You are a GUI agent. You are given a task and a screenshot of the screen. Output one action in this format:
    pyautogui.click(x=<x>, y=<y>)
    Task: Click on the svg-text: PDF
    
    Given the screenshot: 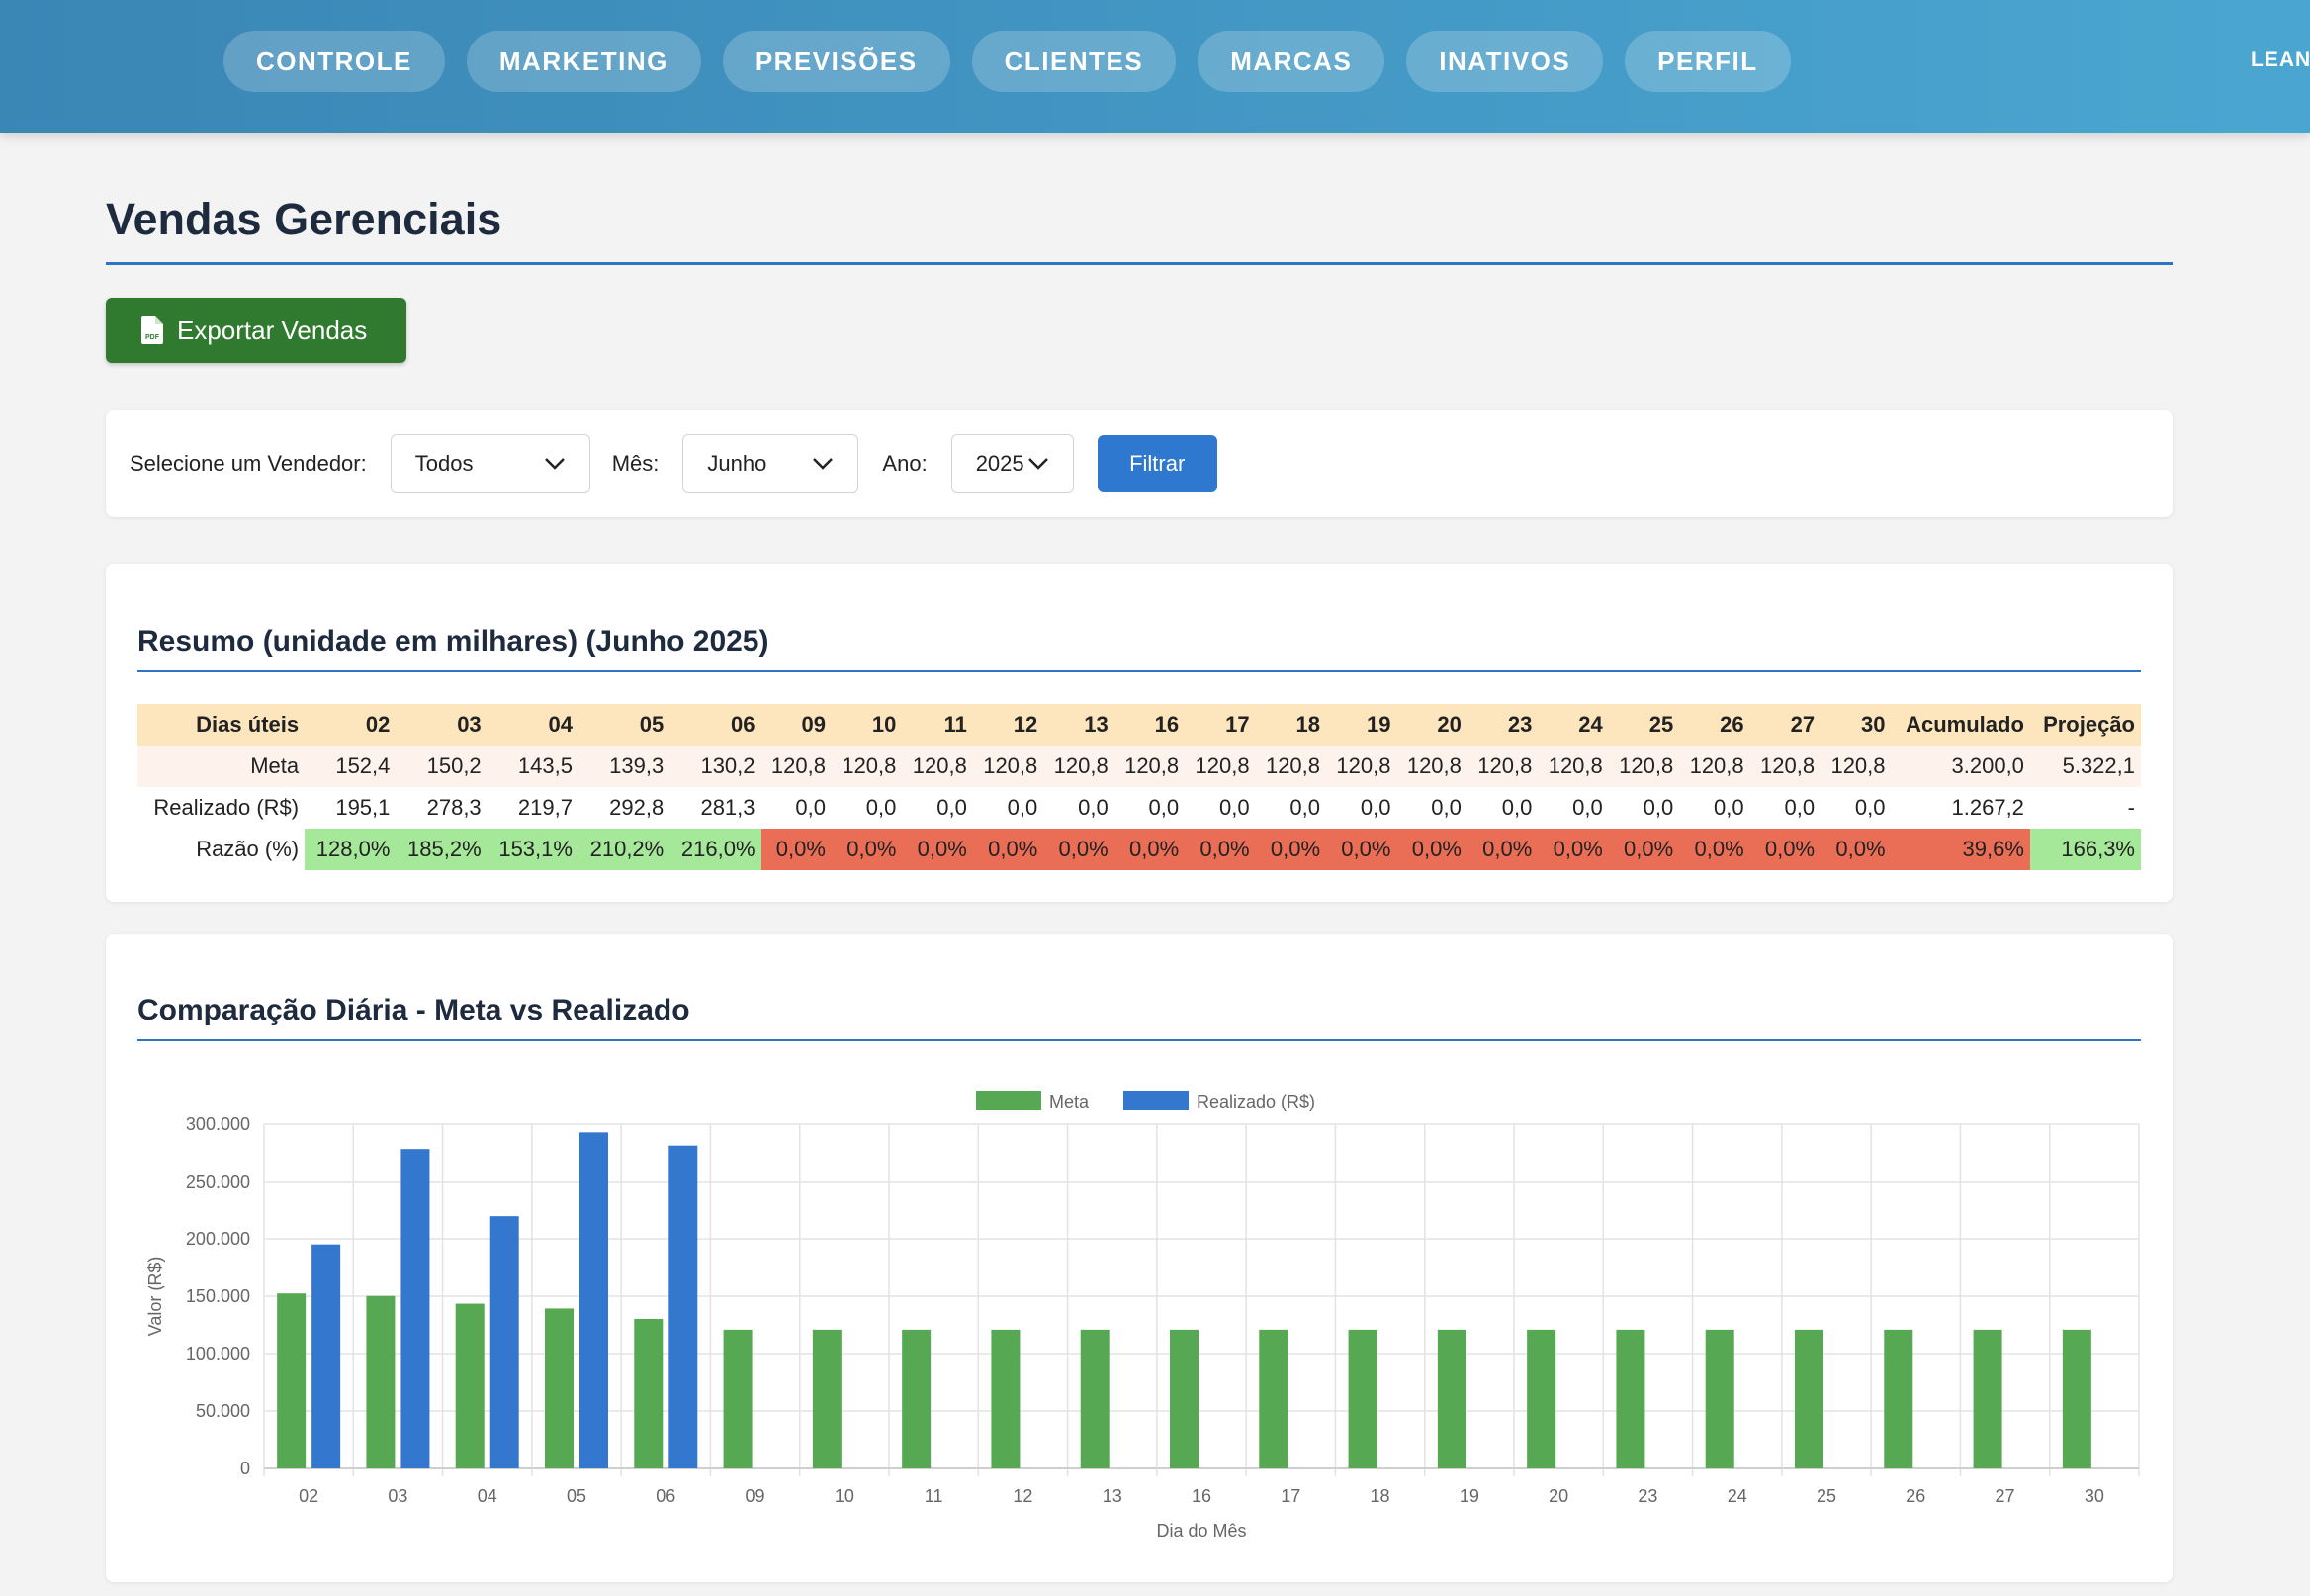 What is the action you would take?
    pyautogui.click(x=152, y=337)
    